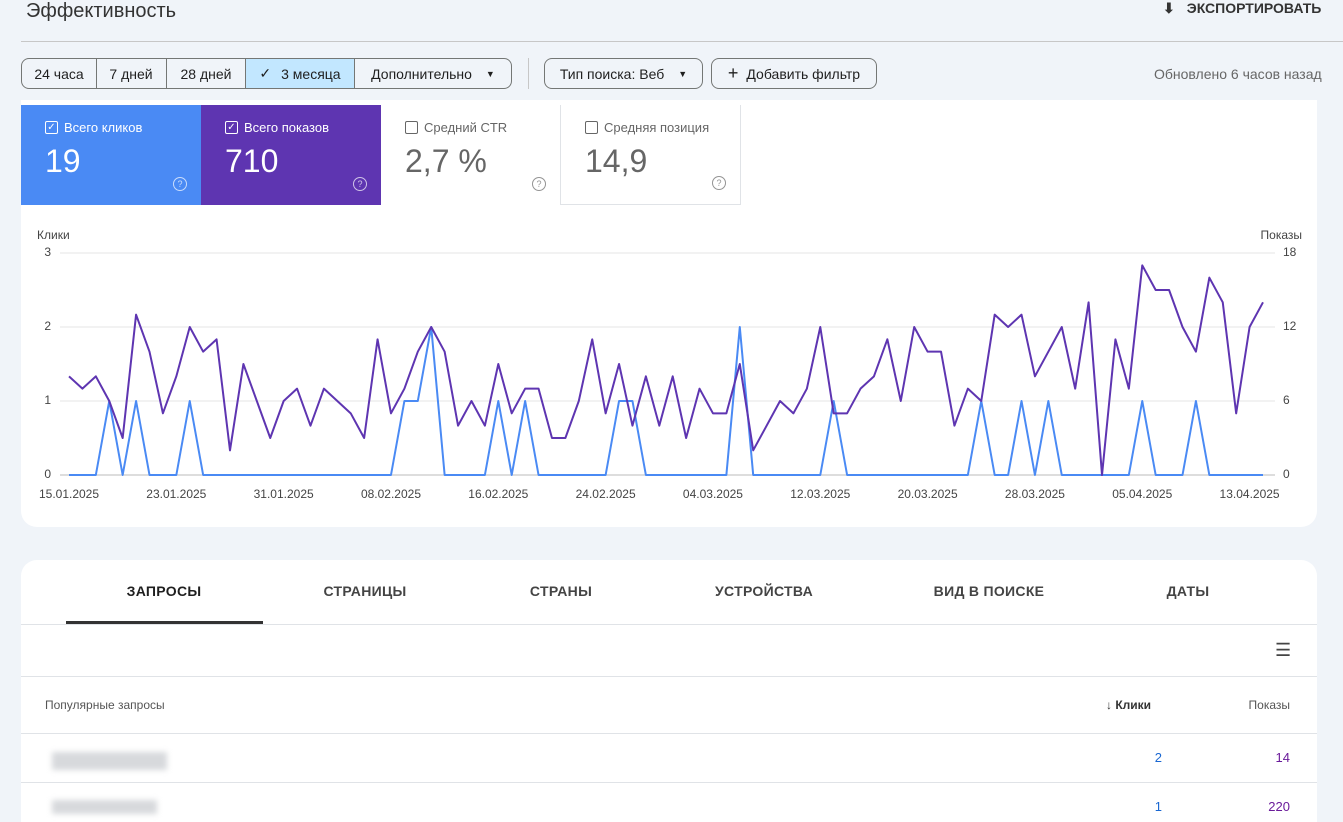  What do you see at coordinates (498, 494) in the screenshot?
I see `x-tick-label: 16.02.2025` at bounding box center [498, 494].